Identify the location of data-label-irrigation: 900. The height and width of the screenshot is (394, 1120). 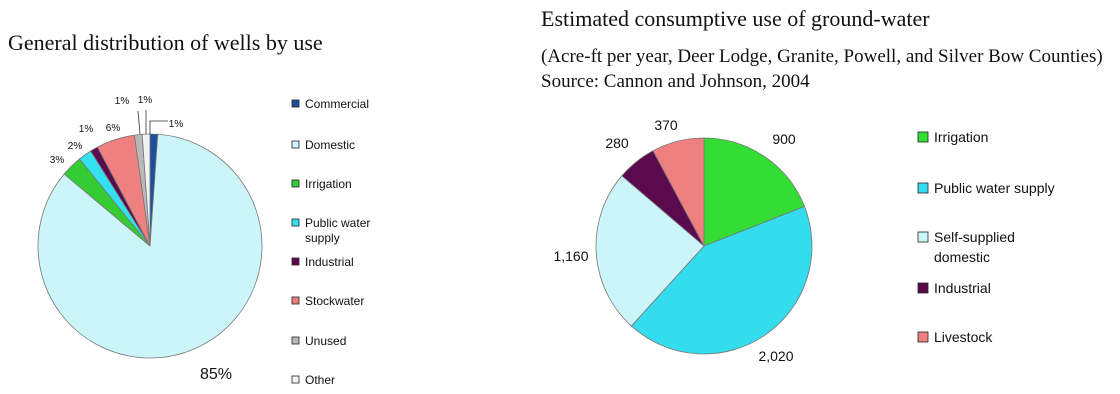
(784, 139).